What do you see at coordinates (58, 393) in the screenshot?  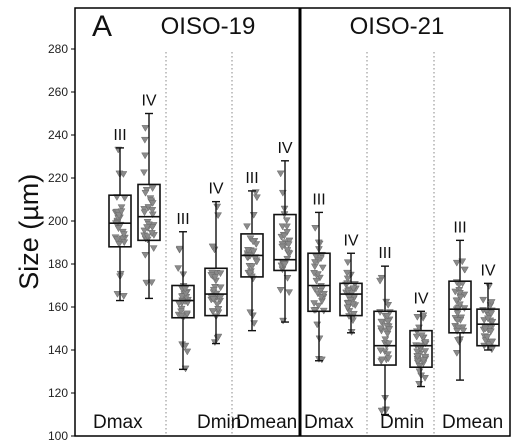 I see `y-tick-label: 120` at bounding box center [58, 393].